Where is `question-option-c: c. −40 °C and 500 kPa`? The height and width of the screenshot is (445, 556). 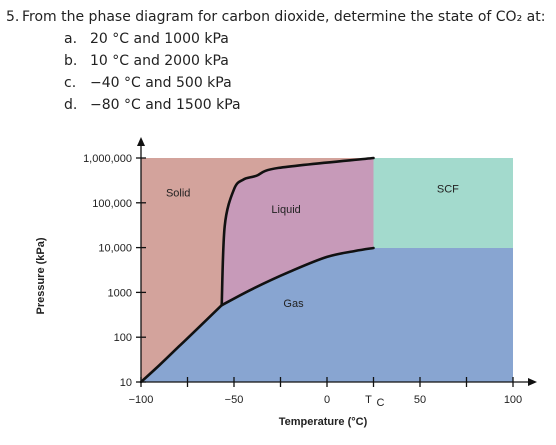 question-option-c: c. −40 °C and 500 kPa is located at coordinates (278, 83).